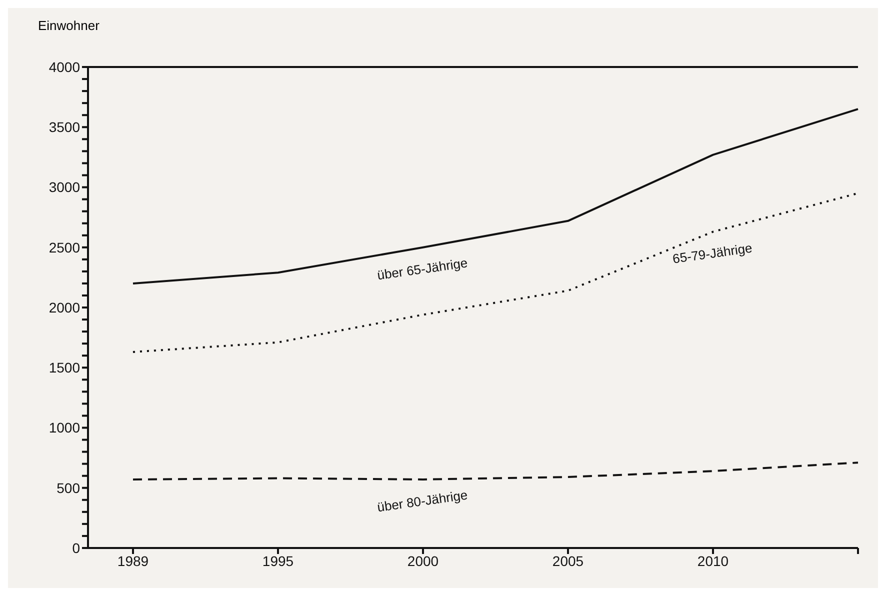 Image resolution: width=890 pixels, height=600 pixels. What do you see at coordinates (64, 66) in the screenshot?
I see `y-tick-label: 4000` at bounding box center [64, 66].